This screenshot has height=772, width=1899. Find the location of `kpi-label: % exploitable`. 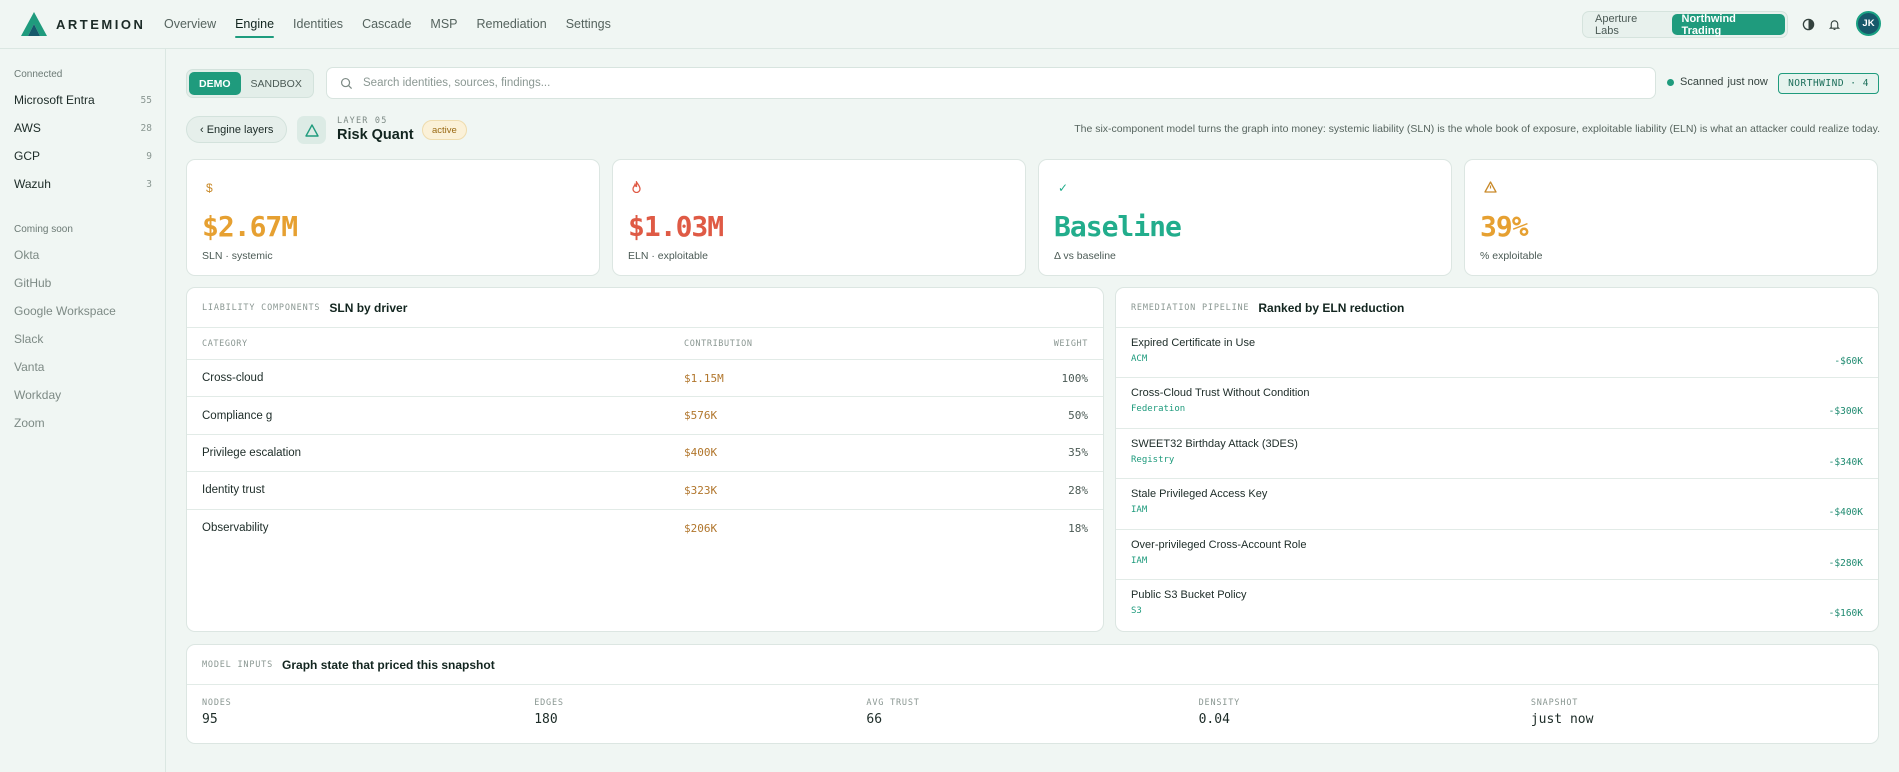

kpi-label: % exploitable is located at coordinates (1511, 256).